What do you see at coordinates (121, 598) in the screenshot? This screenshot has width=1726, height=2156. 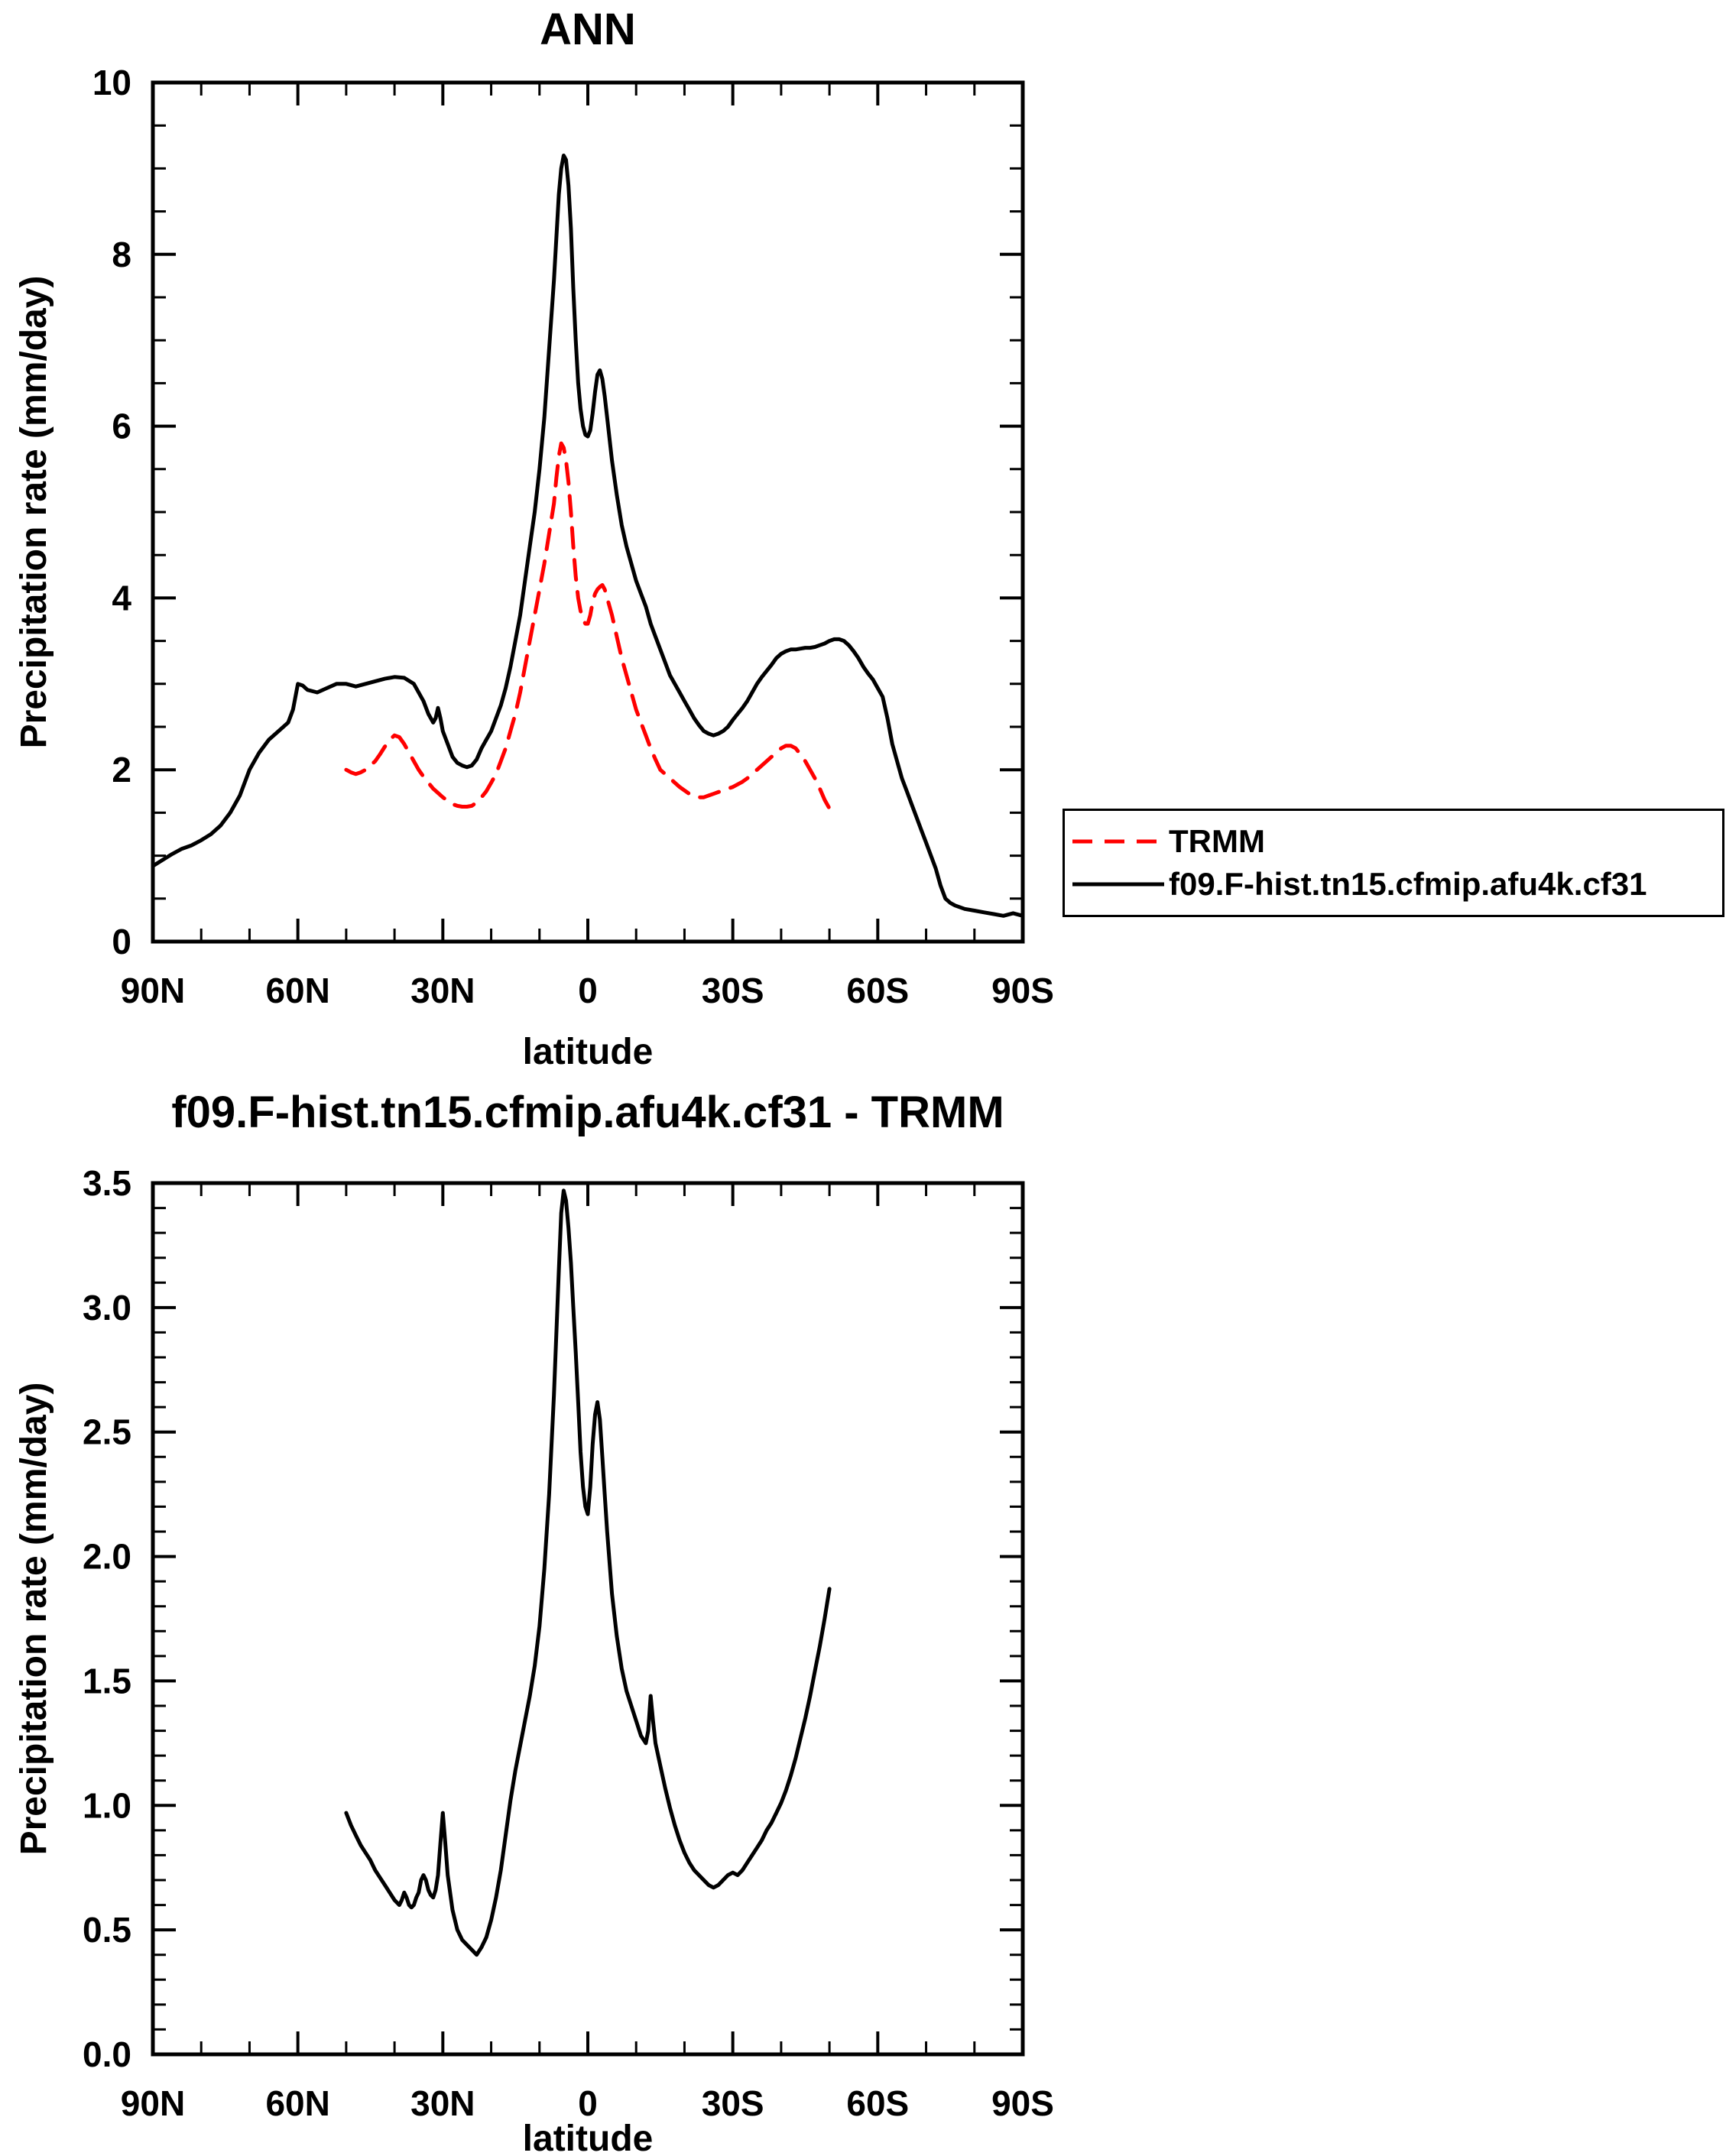 I see `y-tick-label: 4` at bounding box center [121, 598].